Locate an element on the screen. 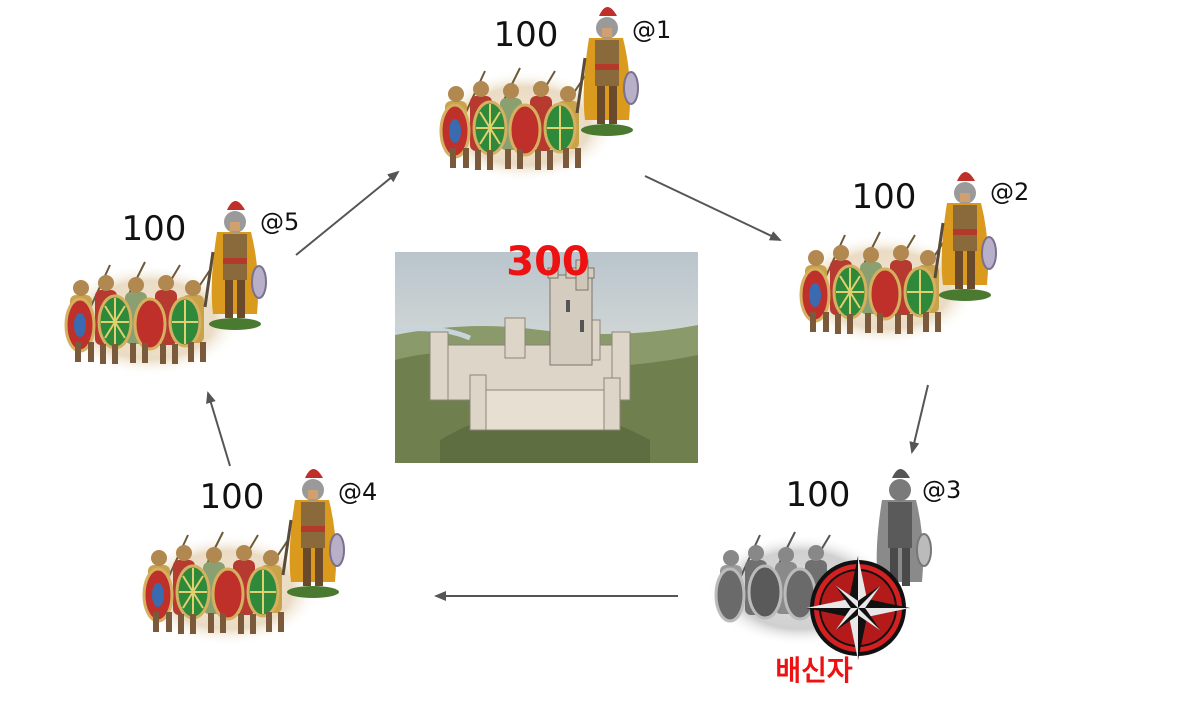  general-group-3: 100 @3 배신자 is located at coordinates (833, 577).